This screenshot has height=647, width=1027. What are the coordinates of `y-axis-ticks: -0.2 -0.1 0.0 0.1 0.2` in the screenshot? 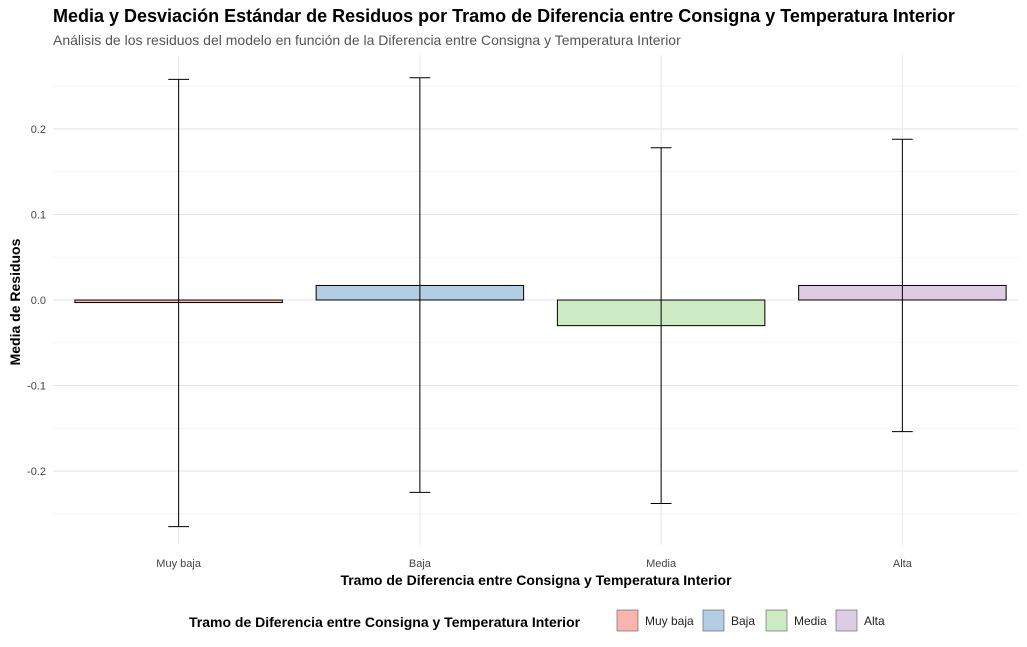 It's located at (36, 301).